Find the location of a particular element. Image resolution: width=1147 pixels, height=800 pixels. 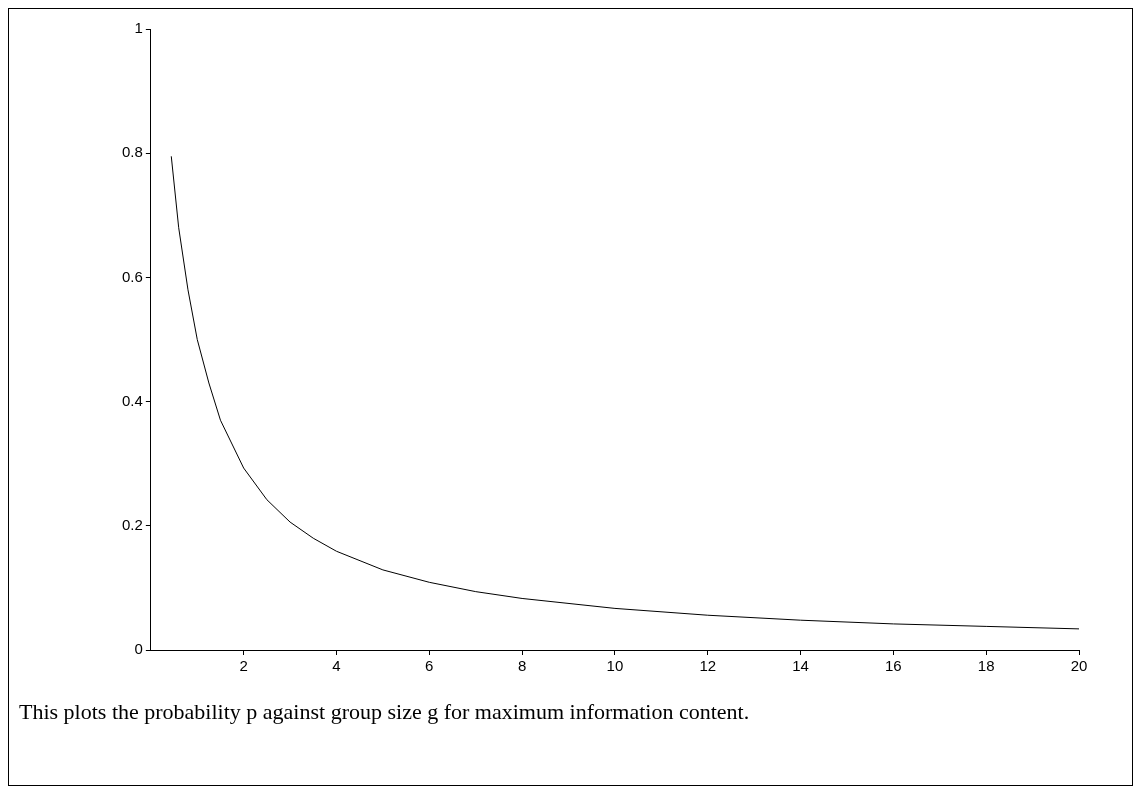

text: This plots the probability p against group size g for maximum information content. is located at coordinates (385, 712).